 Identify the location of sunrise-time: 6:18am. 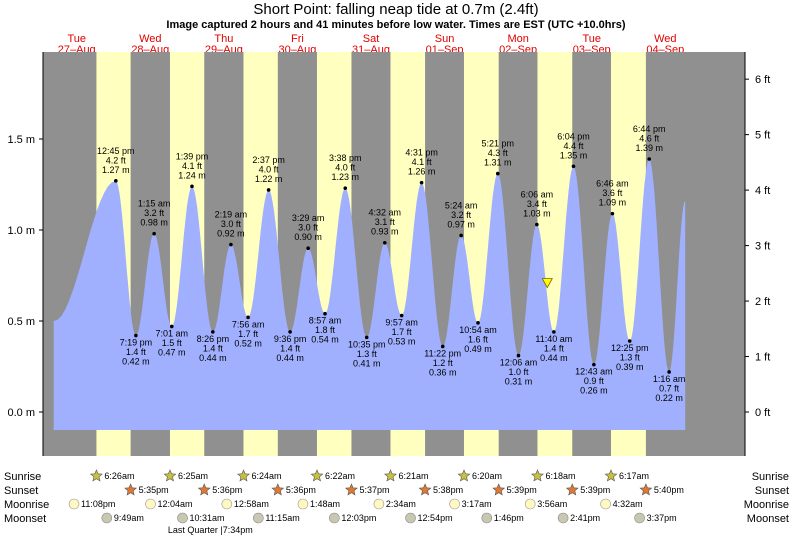
(560, 476).